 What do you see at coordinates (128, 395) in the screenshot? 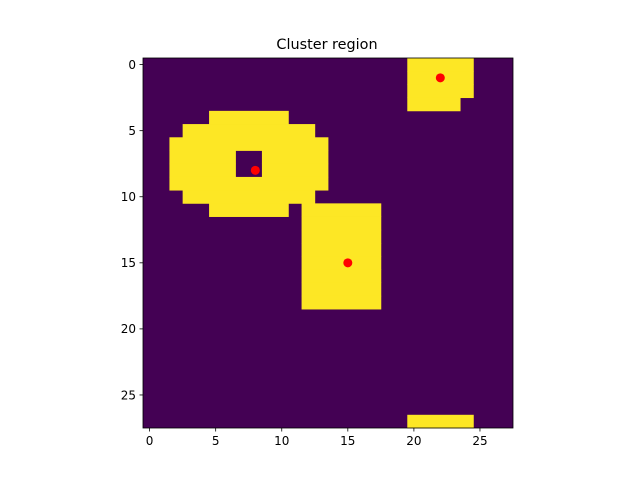
I see `y-tick-label: 25` at bounding box center [128, 395].